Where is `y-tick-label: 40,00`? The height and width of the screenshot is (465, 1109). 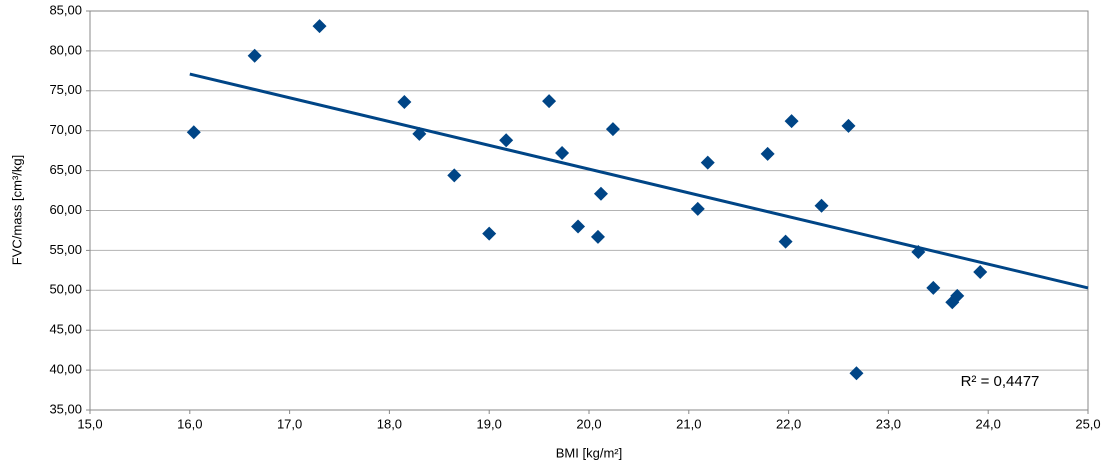
y-tick-label: 40,00 is located at coordinates (65, 369).